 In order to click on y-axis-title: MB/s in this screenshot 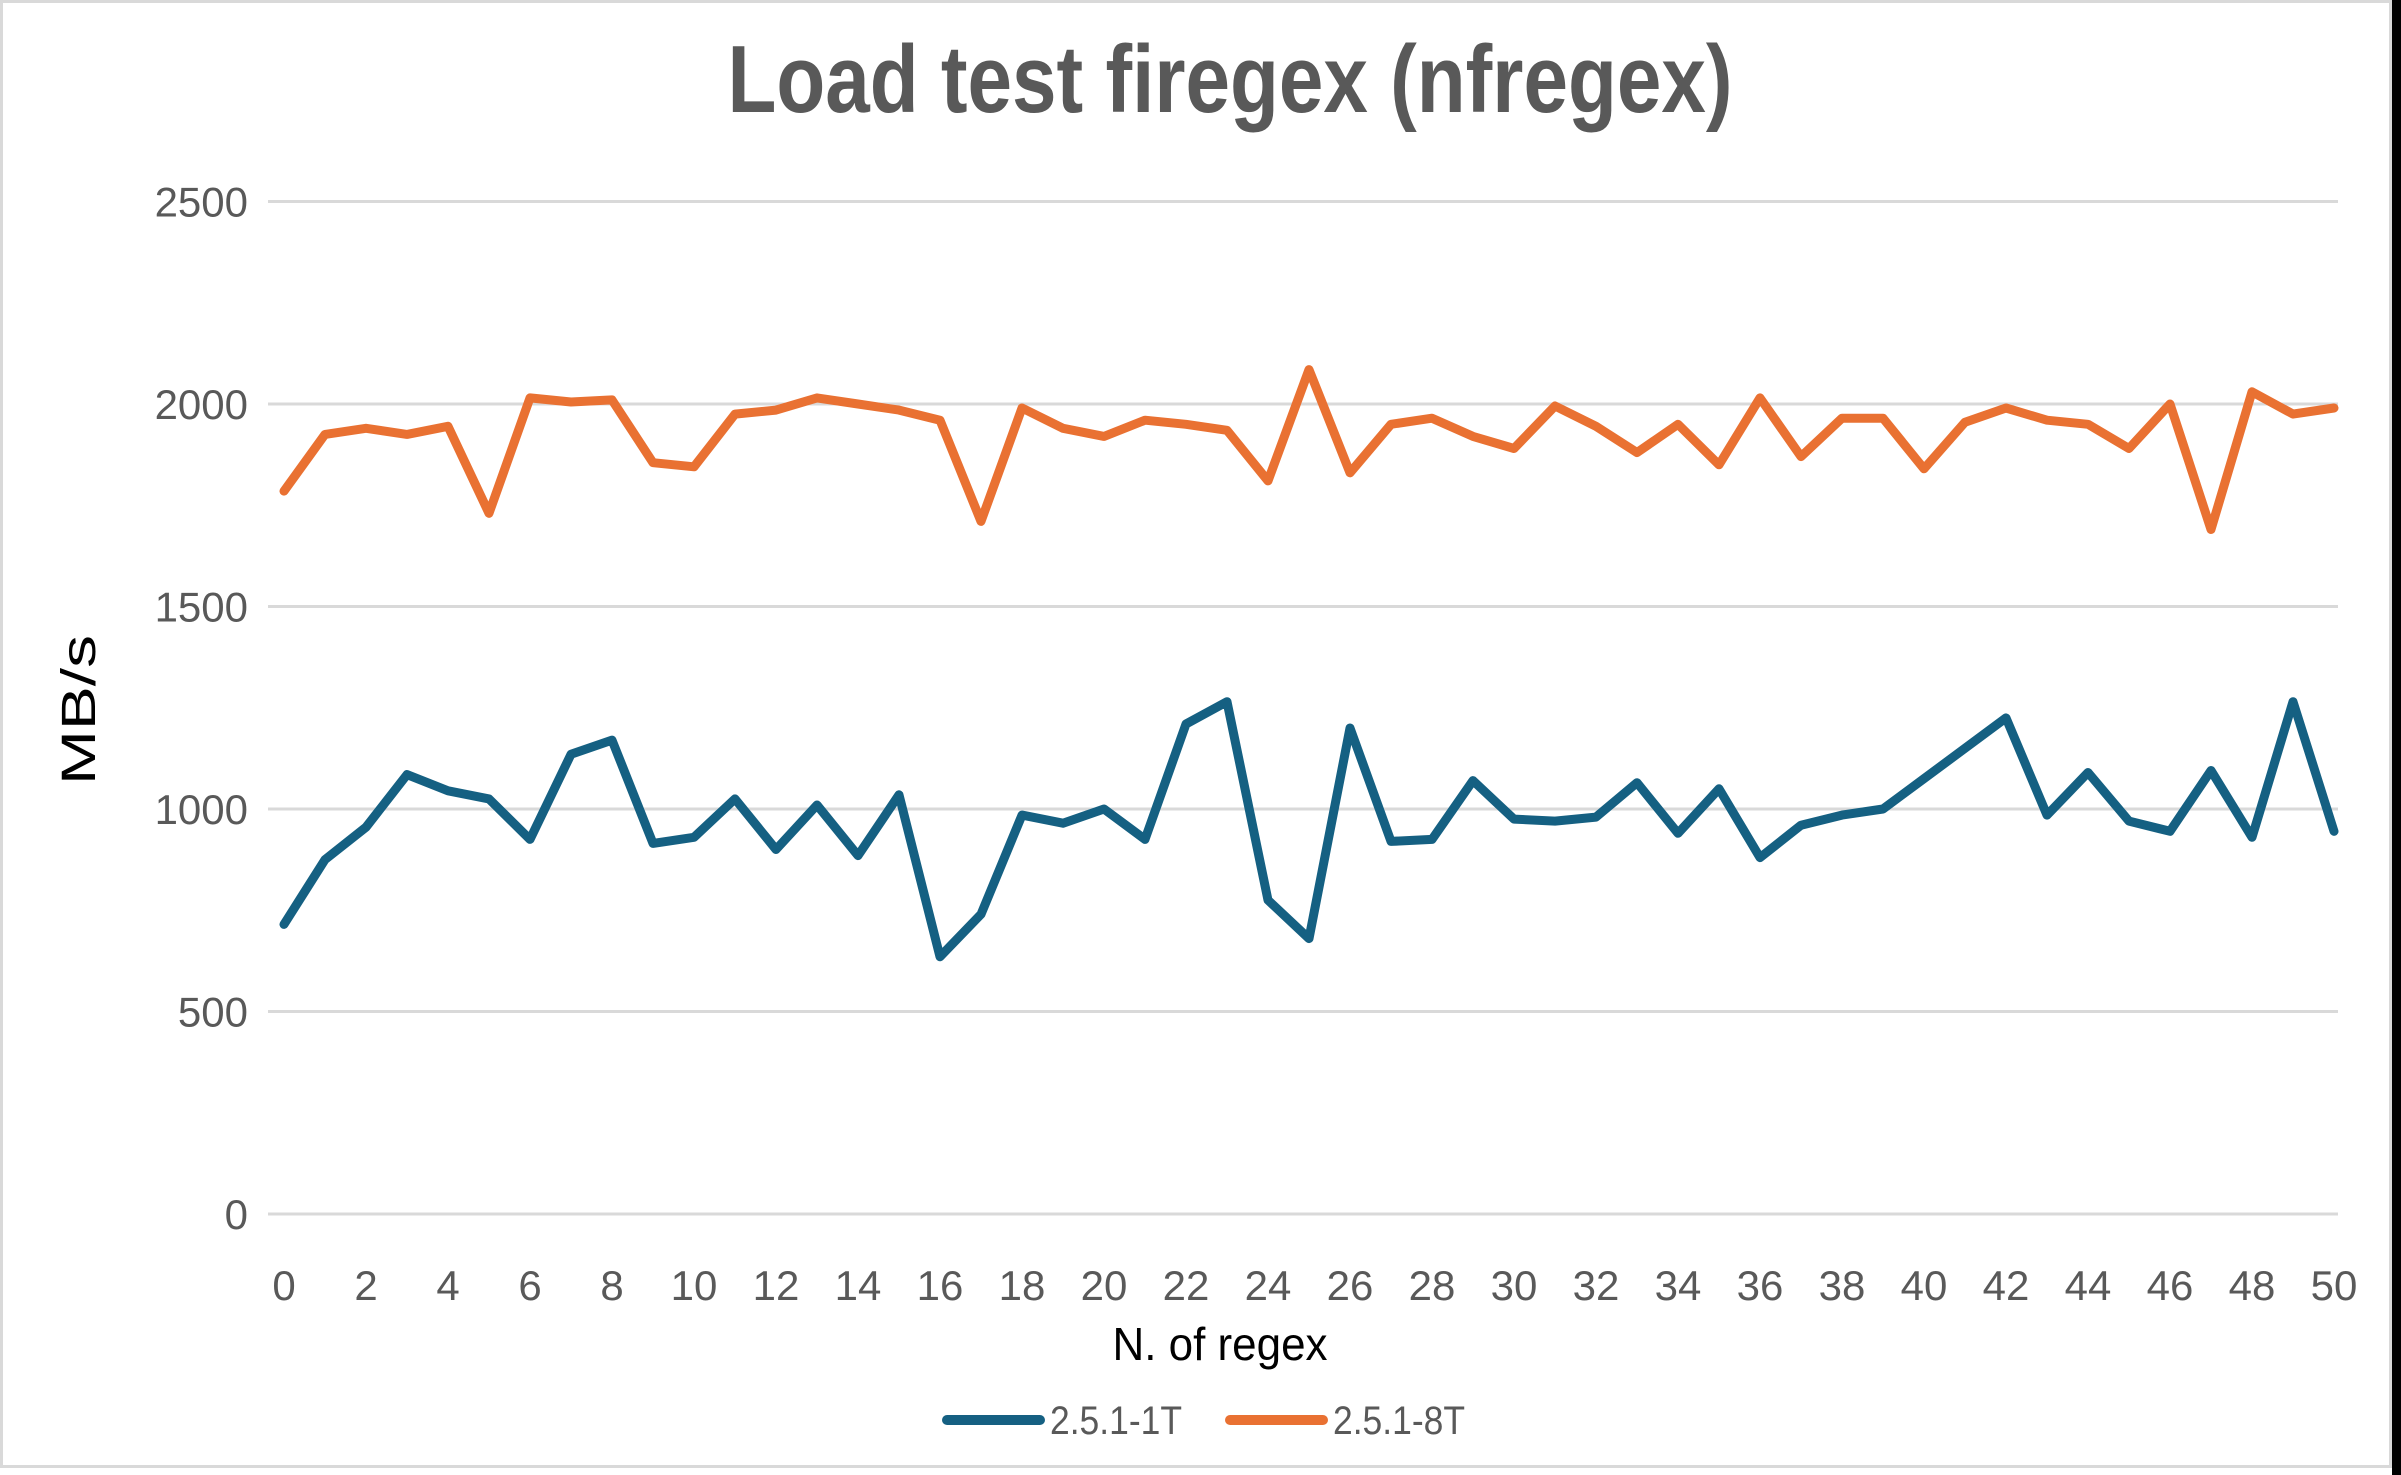, I will do `click(79, 710)`.